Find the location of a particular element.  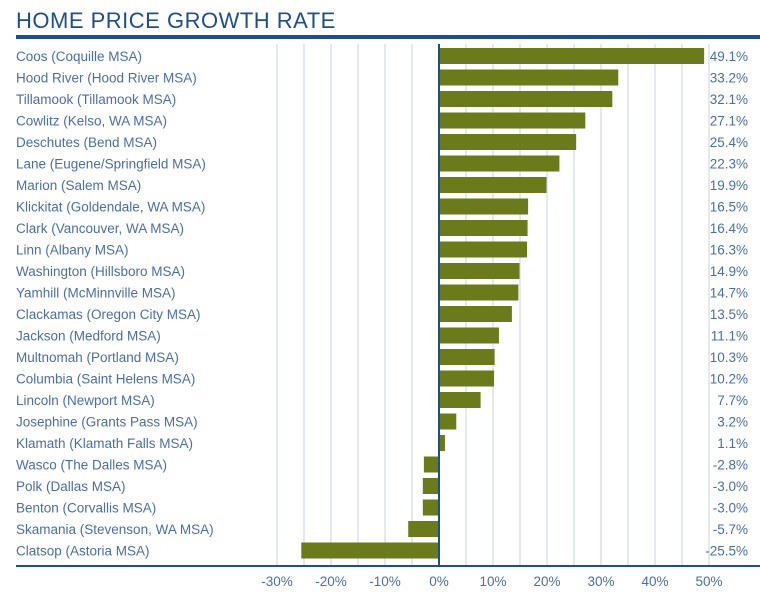

value-label: 3.2% is located at coordinates (732, 422).